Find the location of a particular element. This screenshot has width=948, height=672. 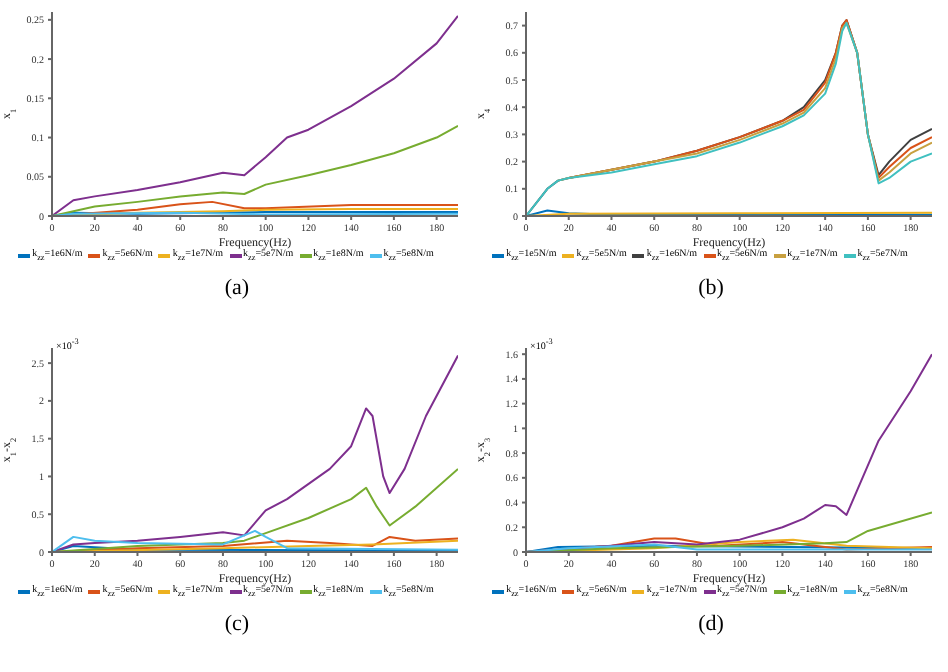

text: (b) is located at coordinates (711, 288).